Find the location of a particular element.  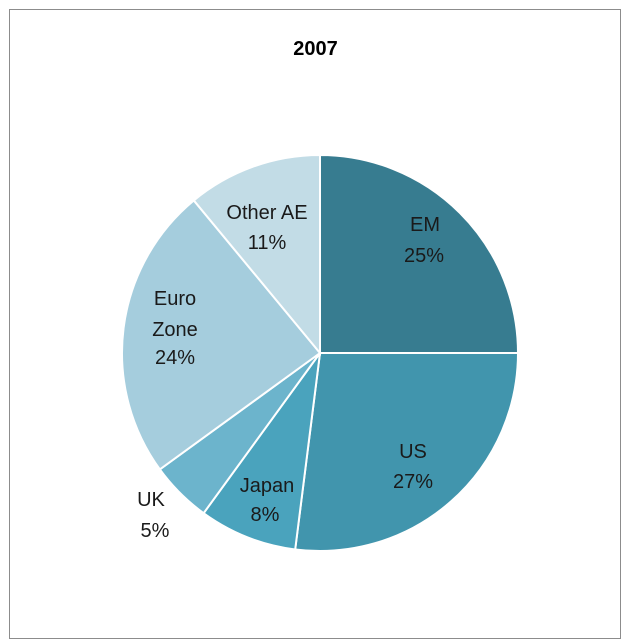

pie-slice-em is located at coordinates (419, 253).